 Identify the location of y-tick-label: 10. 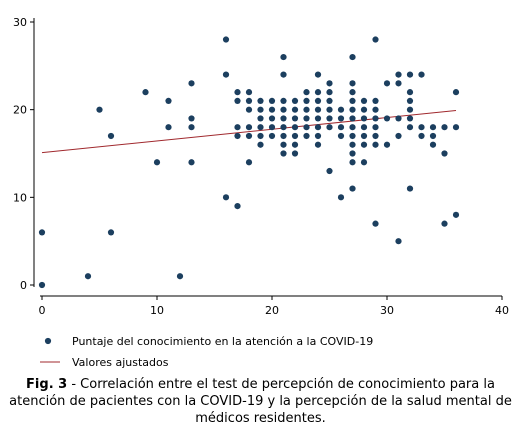
(20, 197).